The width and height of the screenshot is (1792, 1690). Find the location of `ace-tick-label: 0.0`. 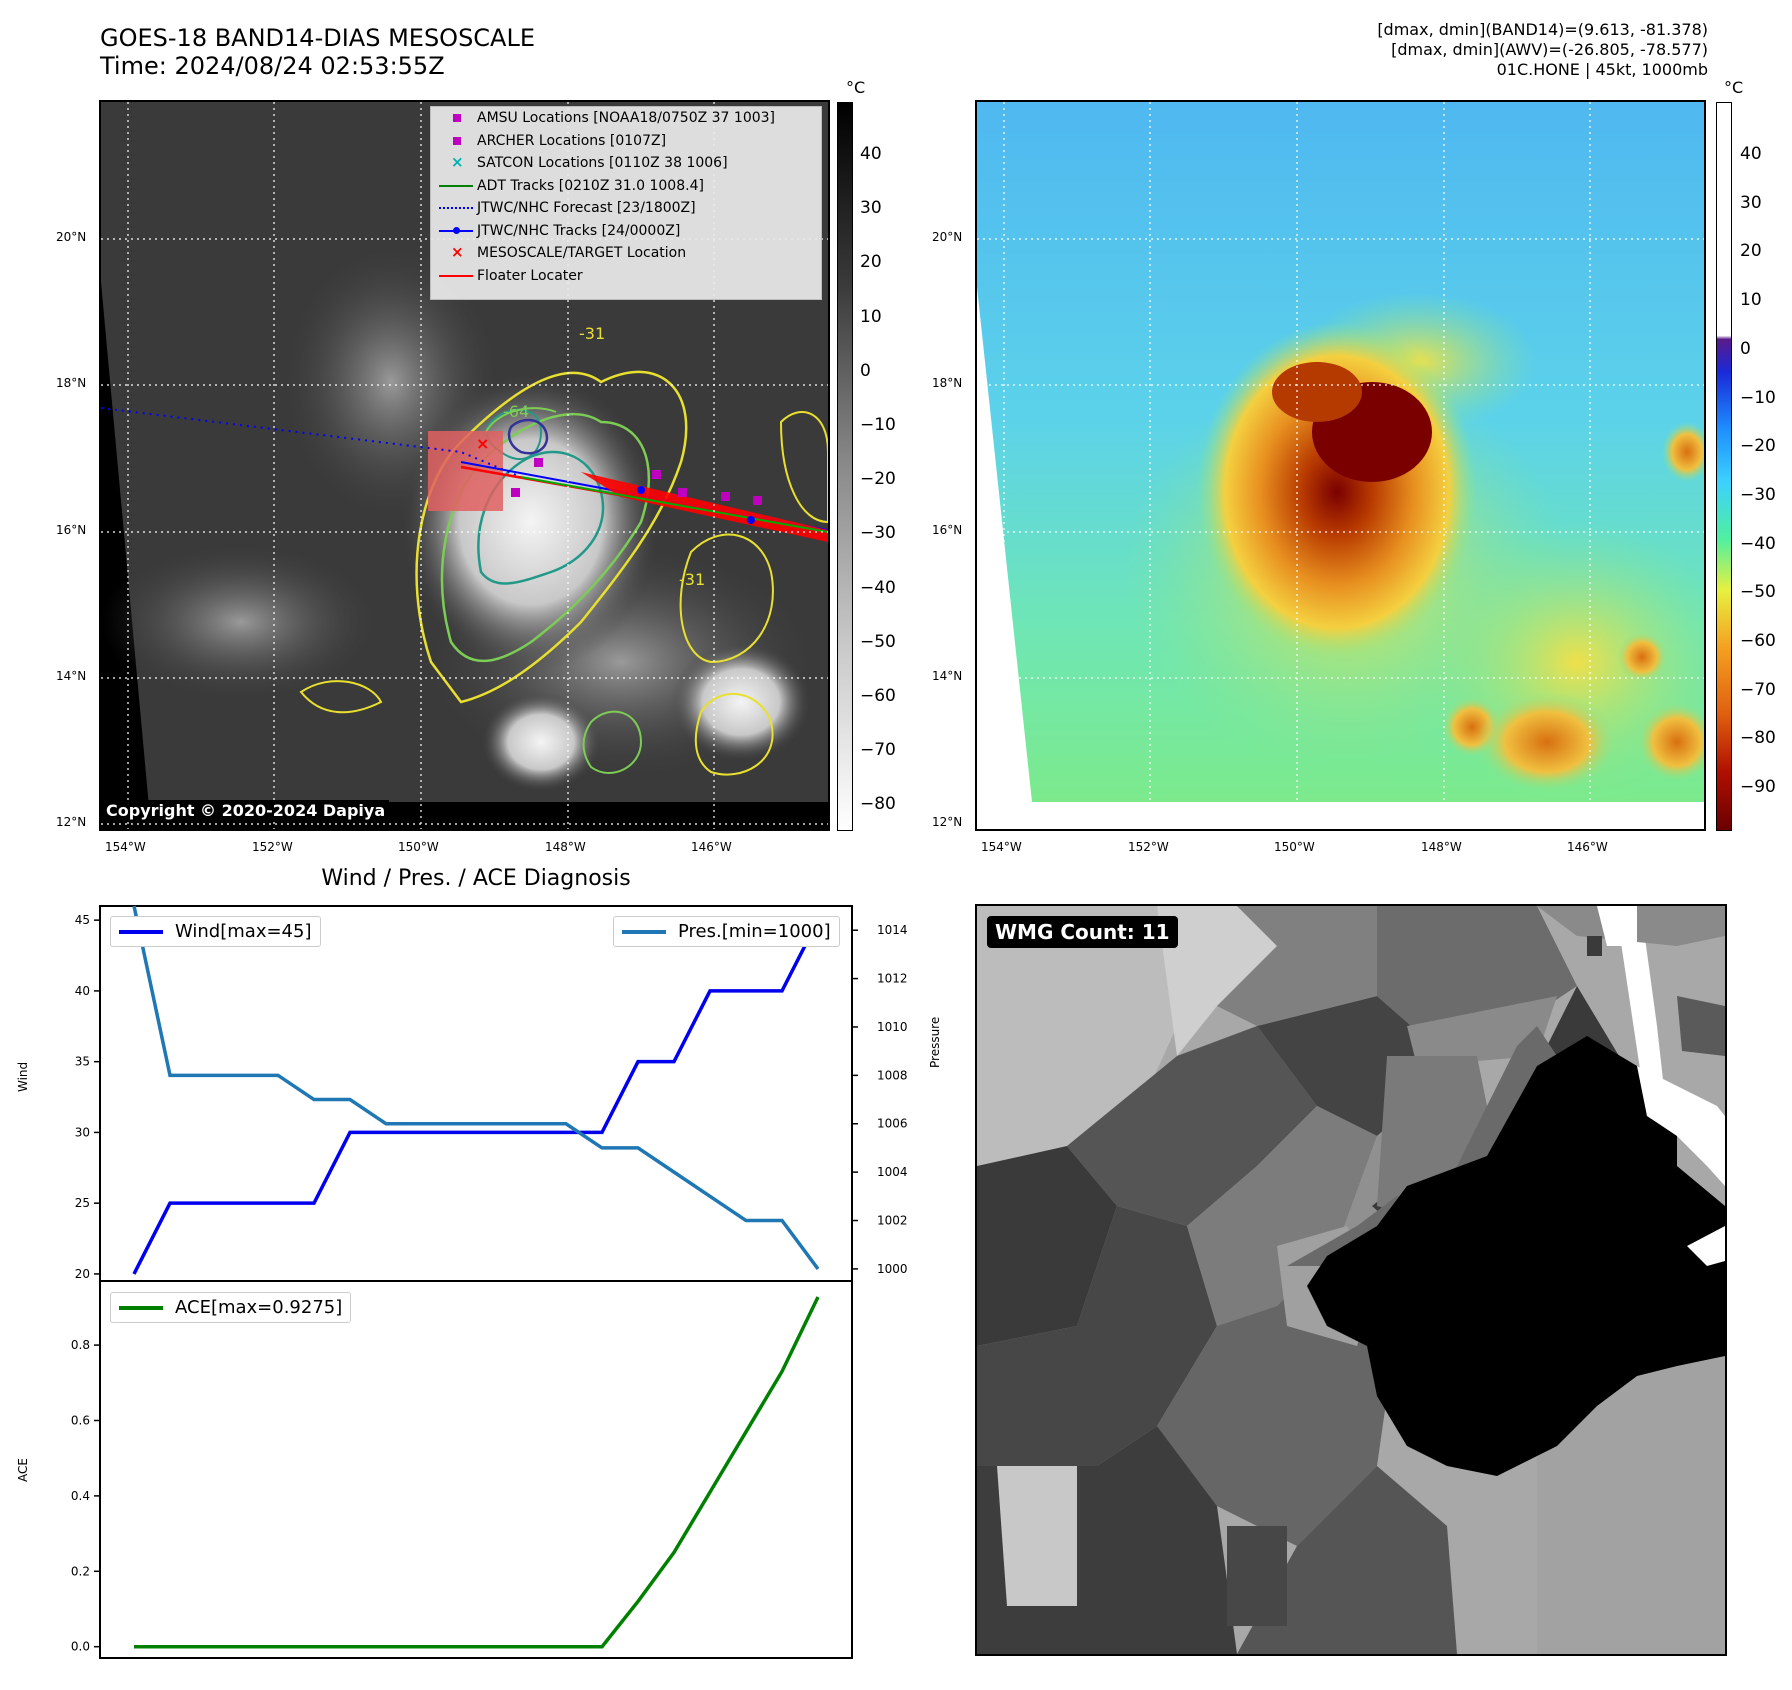

ace-tick-label: 0.0 is located at coordinates (80, 1647).